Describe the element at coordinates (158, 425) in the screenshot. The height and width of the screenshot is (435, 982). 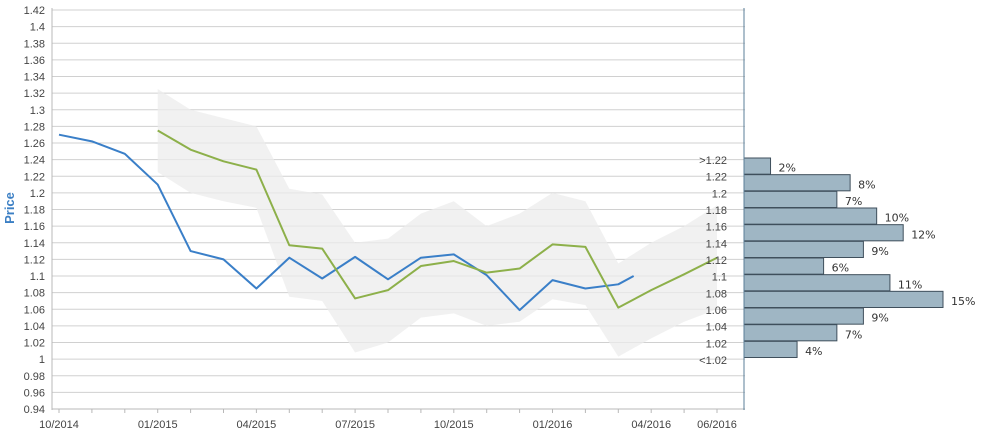
I see `x-tick-label: 01/2015` at that location.